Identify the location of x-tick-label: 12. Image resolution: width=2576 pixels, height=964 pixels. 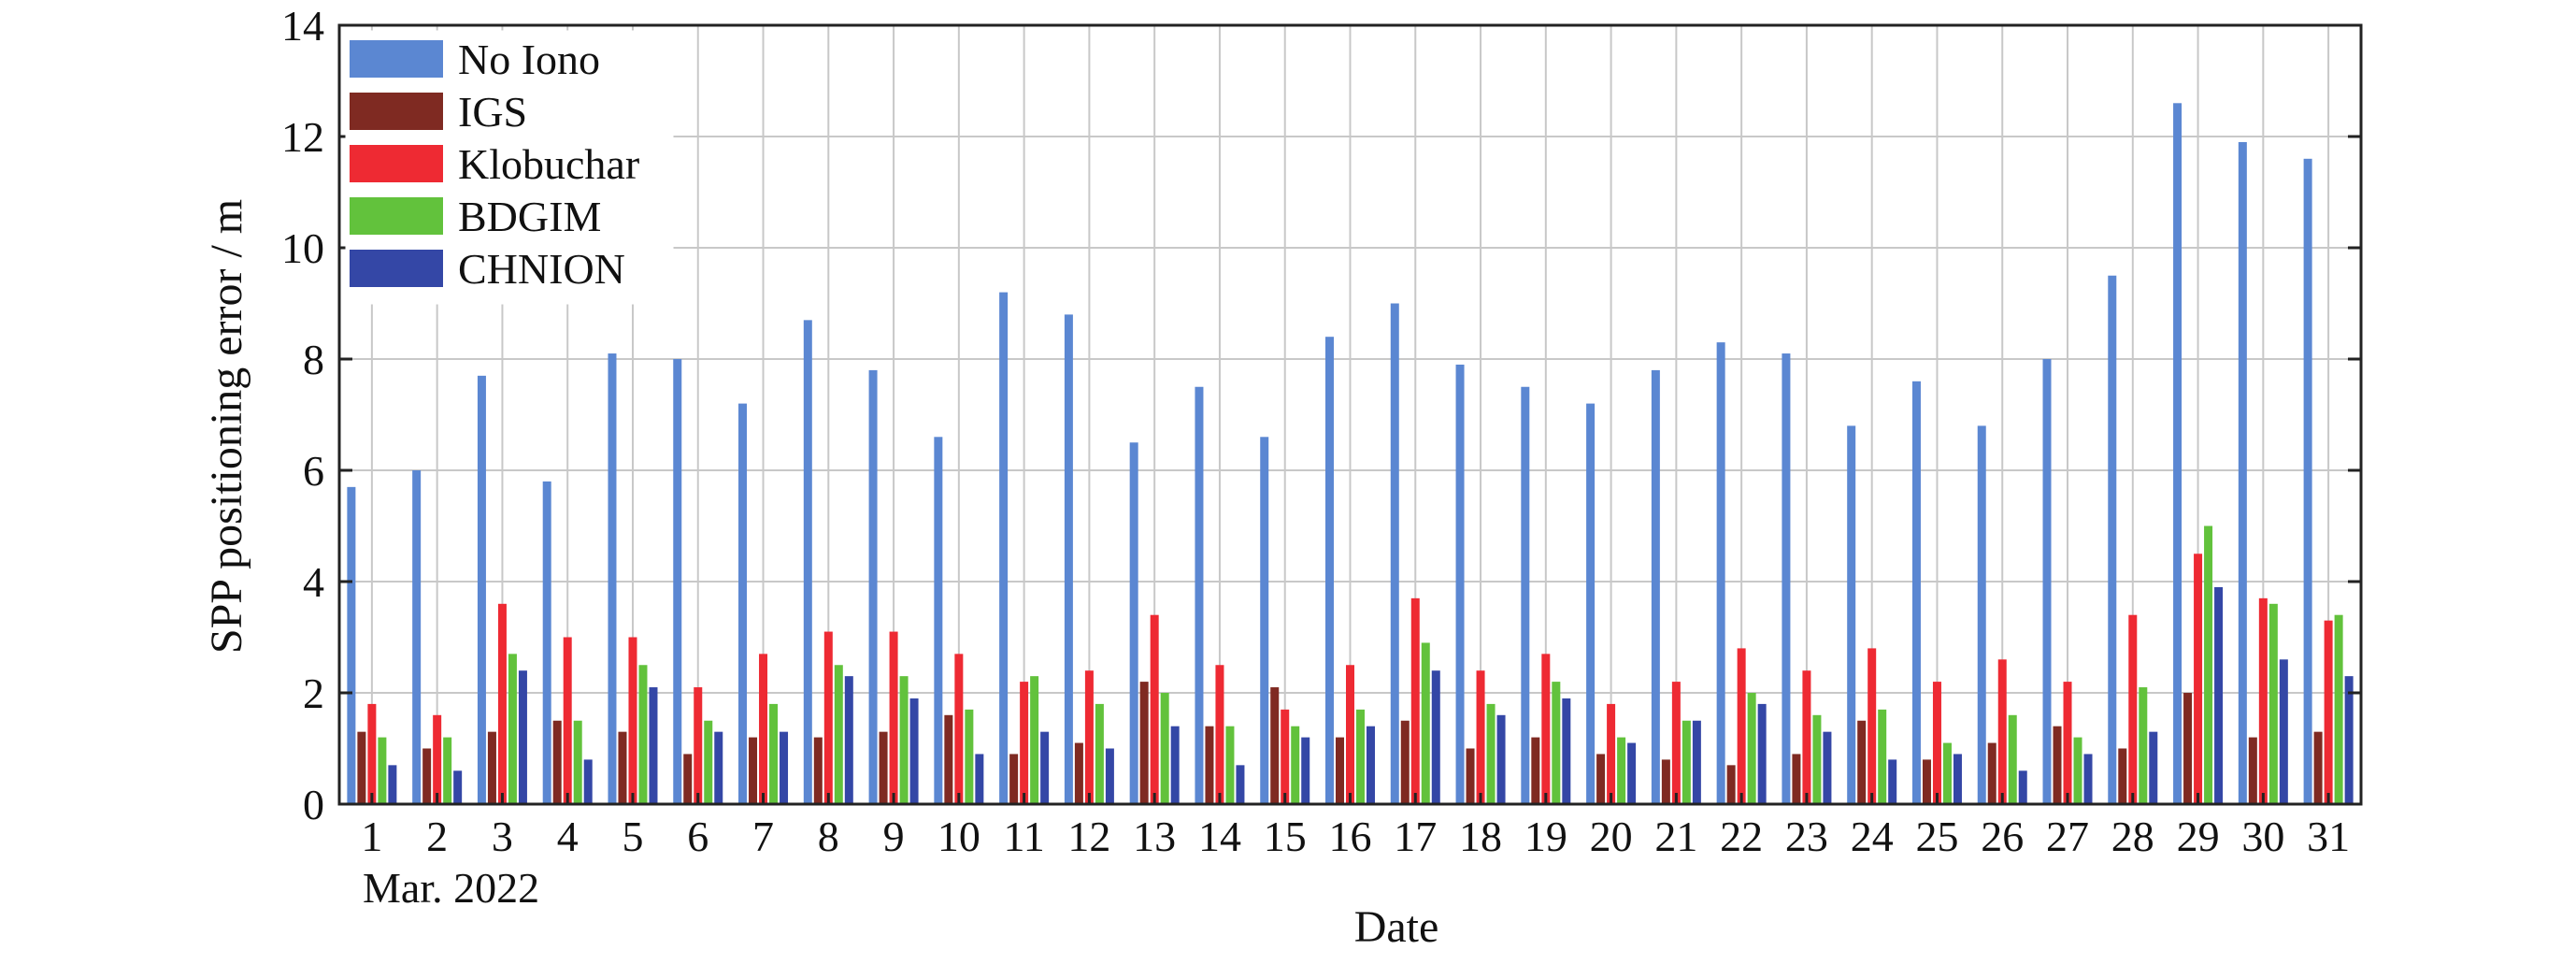
(1088, 836).